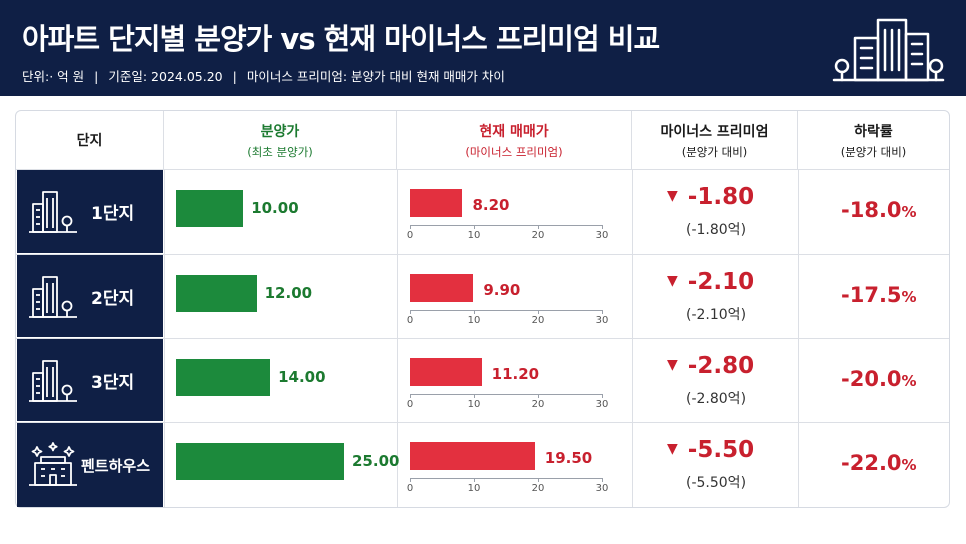 This screenshot has height=544, width=966. Describe the element at coordinates (873, 141) in the screenshot. I see `col-header-rate: 하락률 (분양가 대비)` at that location.